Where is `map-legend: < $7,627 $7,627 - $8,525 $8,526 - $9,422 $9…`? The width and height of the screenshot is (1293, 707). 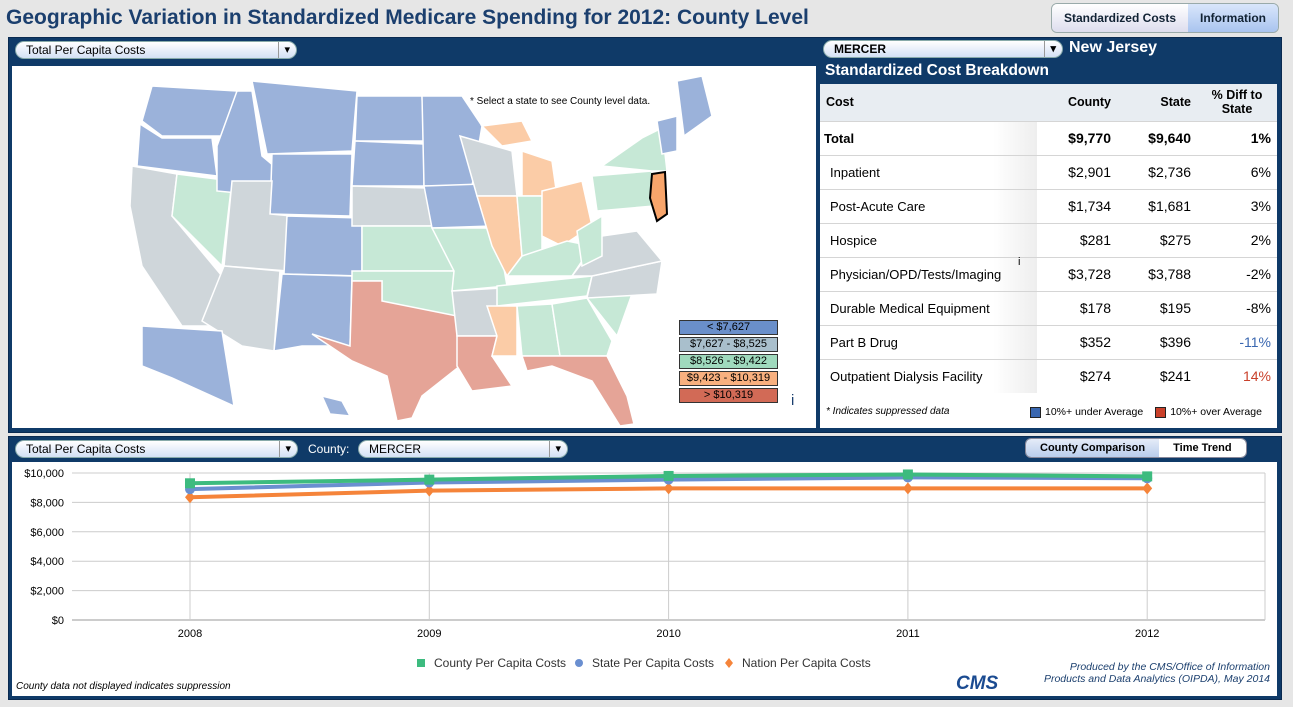 map-legend: < $7,627 $7,627 - $8,525 $8,526 - $9,422 $9… is located at coordinates (728, 362).